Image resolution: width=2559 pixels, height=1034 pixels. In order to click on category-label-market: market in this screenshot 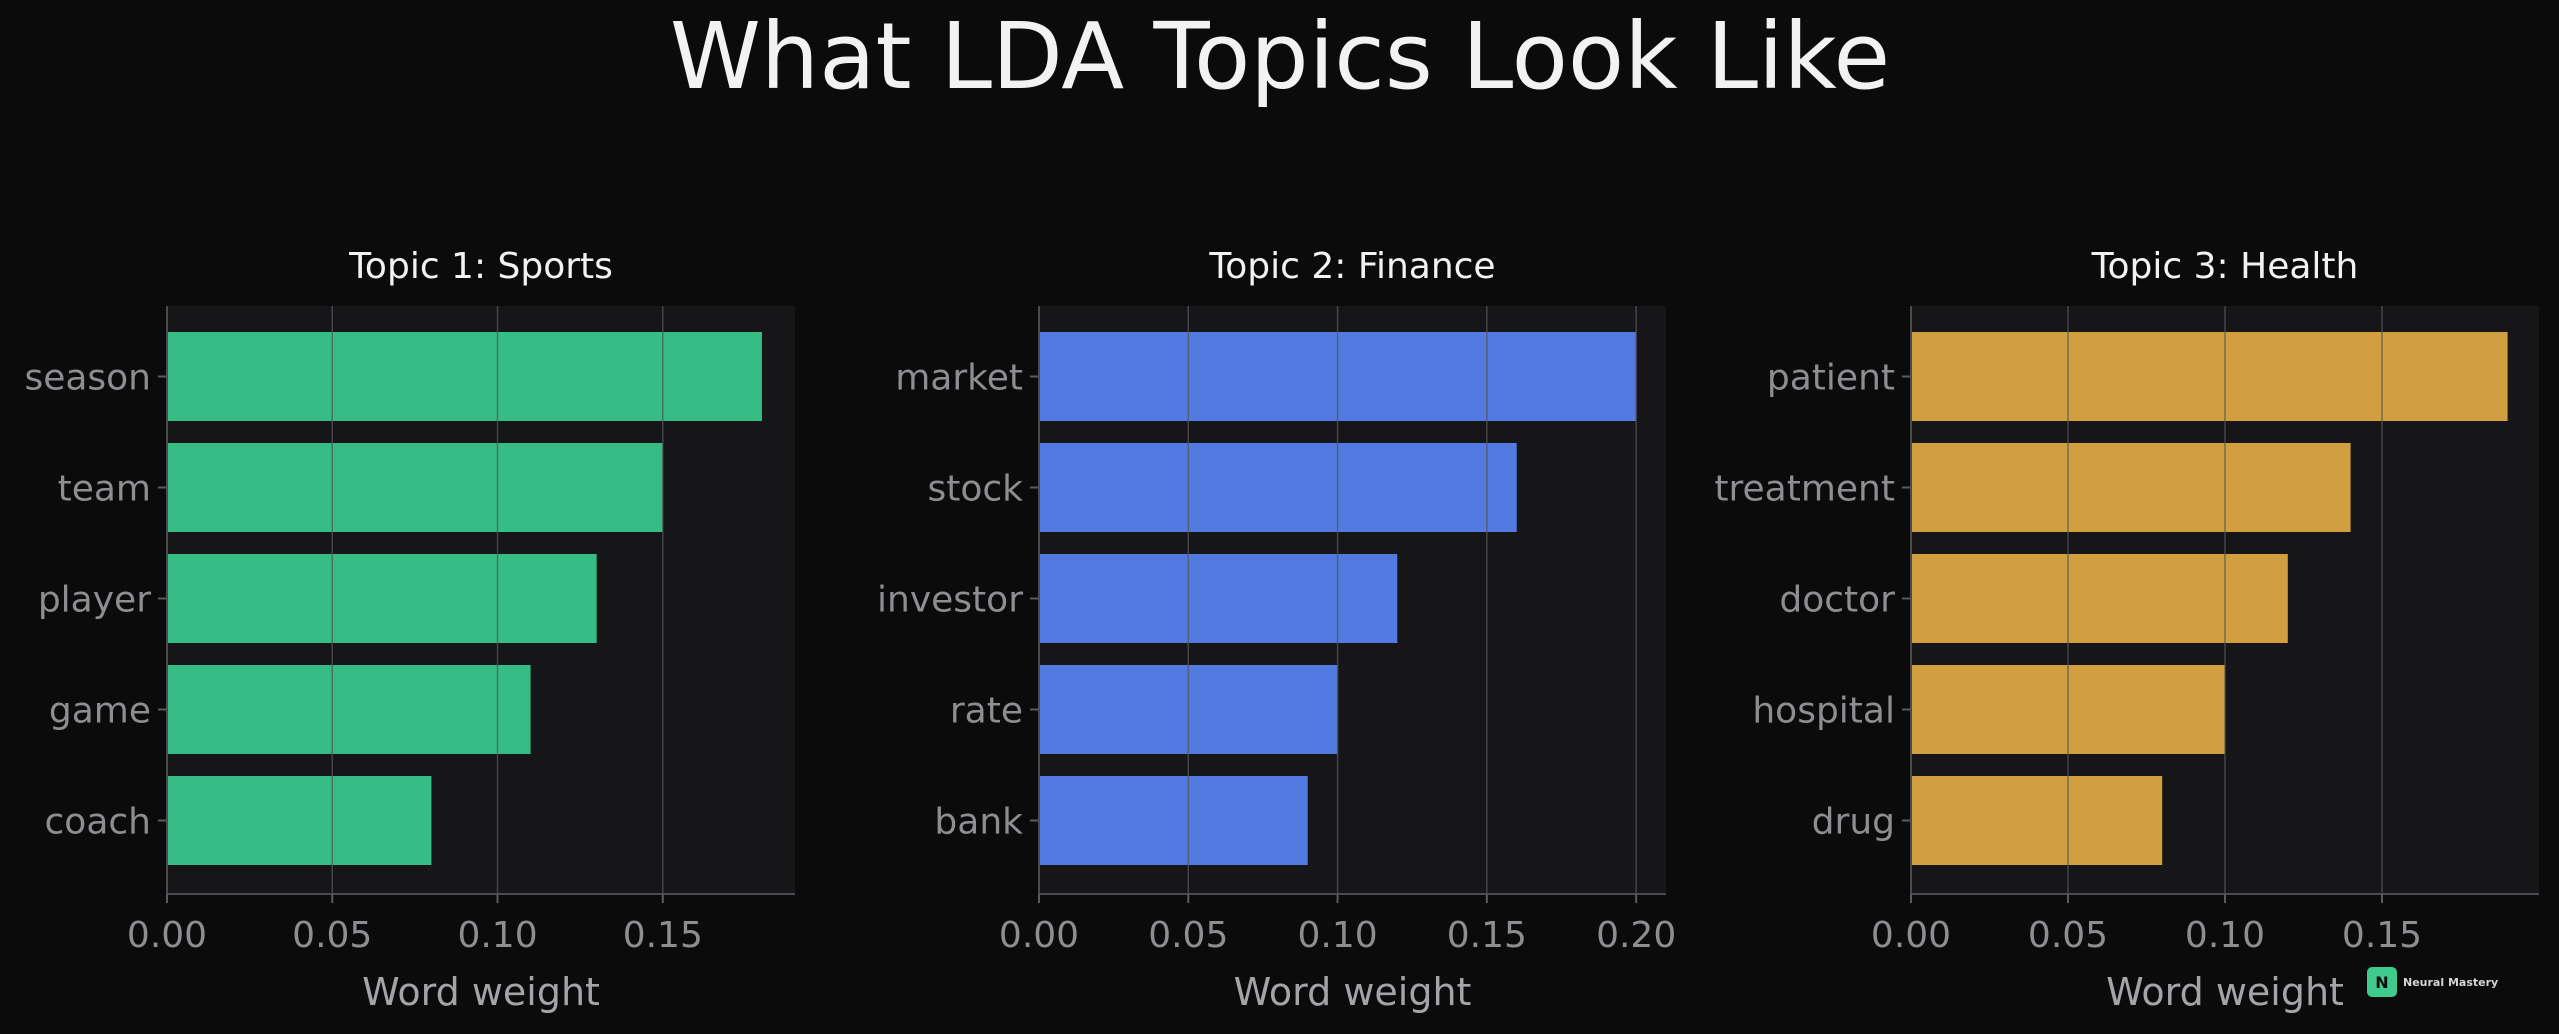, I will do `click(959, 378)`.